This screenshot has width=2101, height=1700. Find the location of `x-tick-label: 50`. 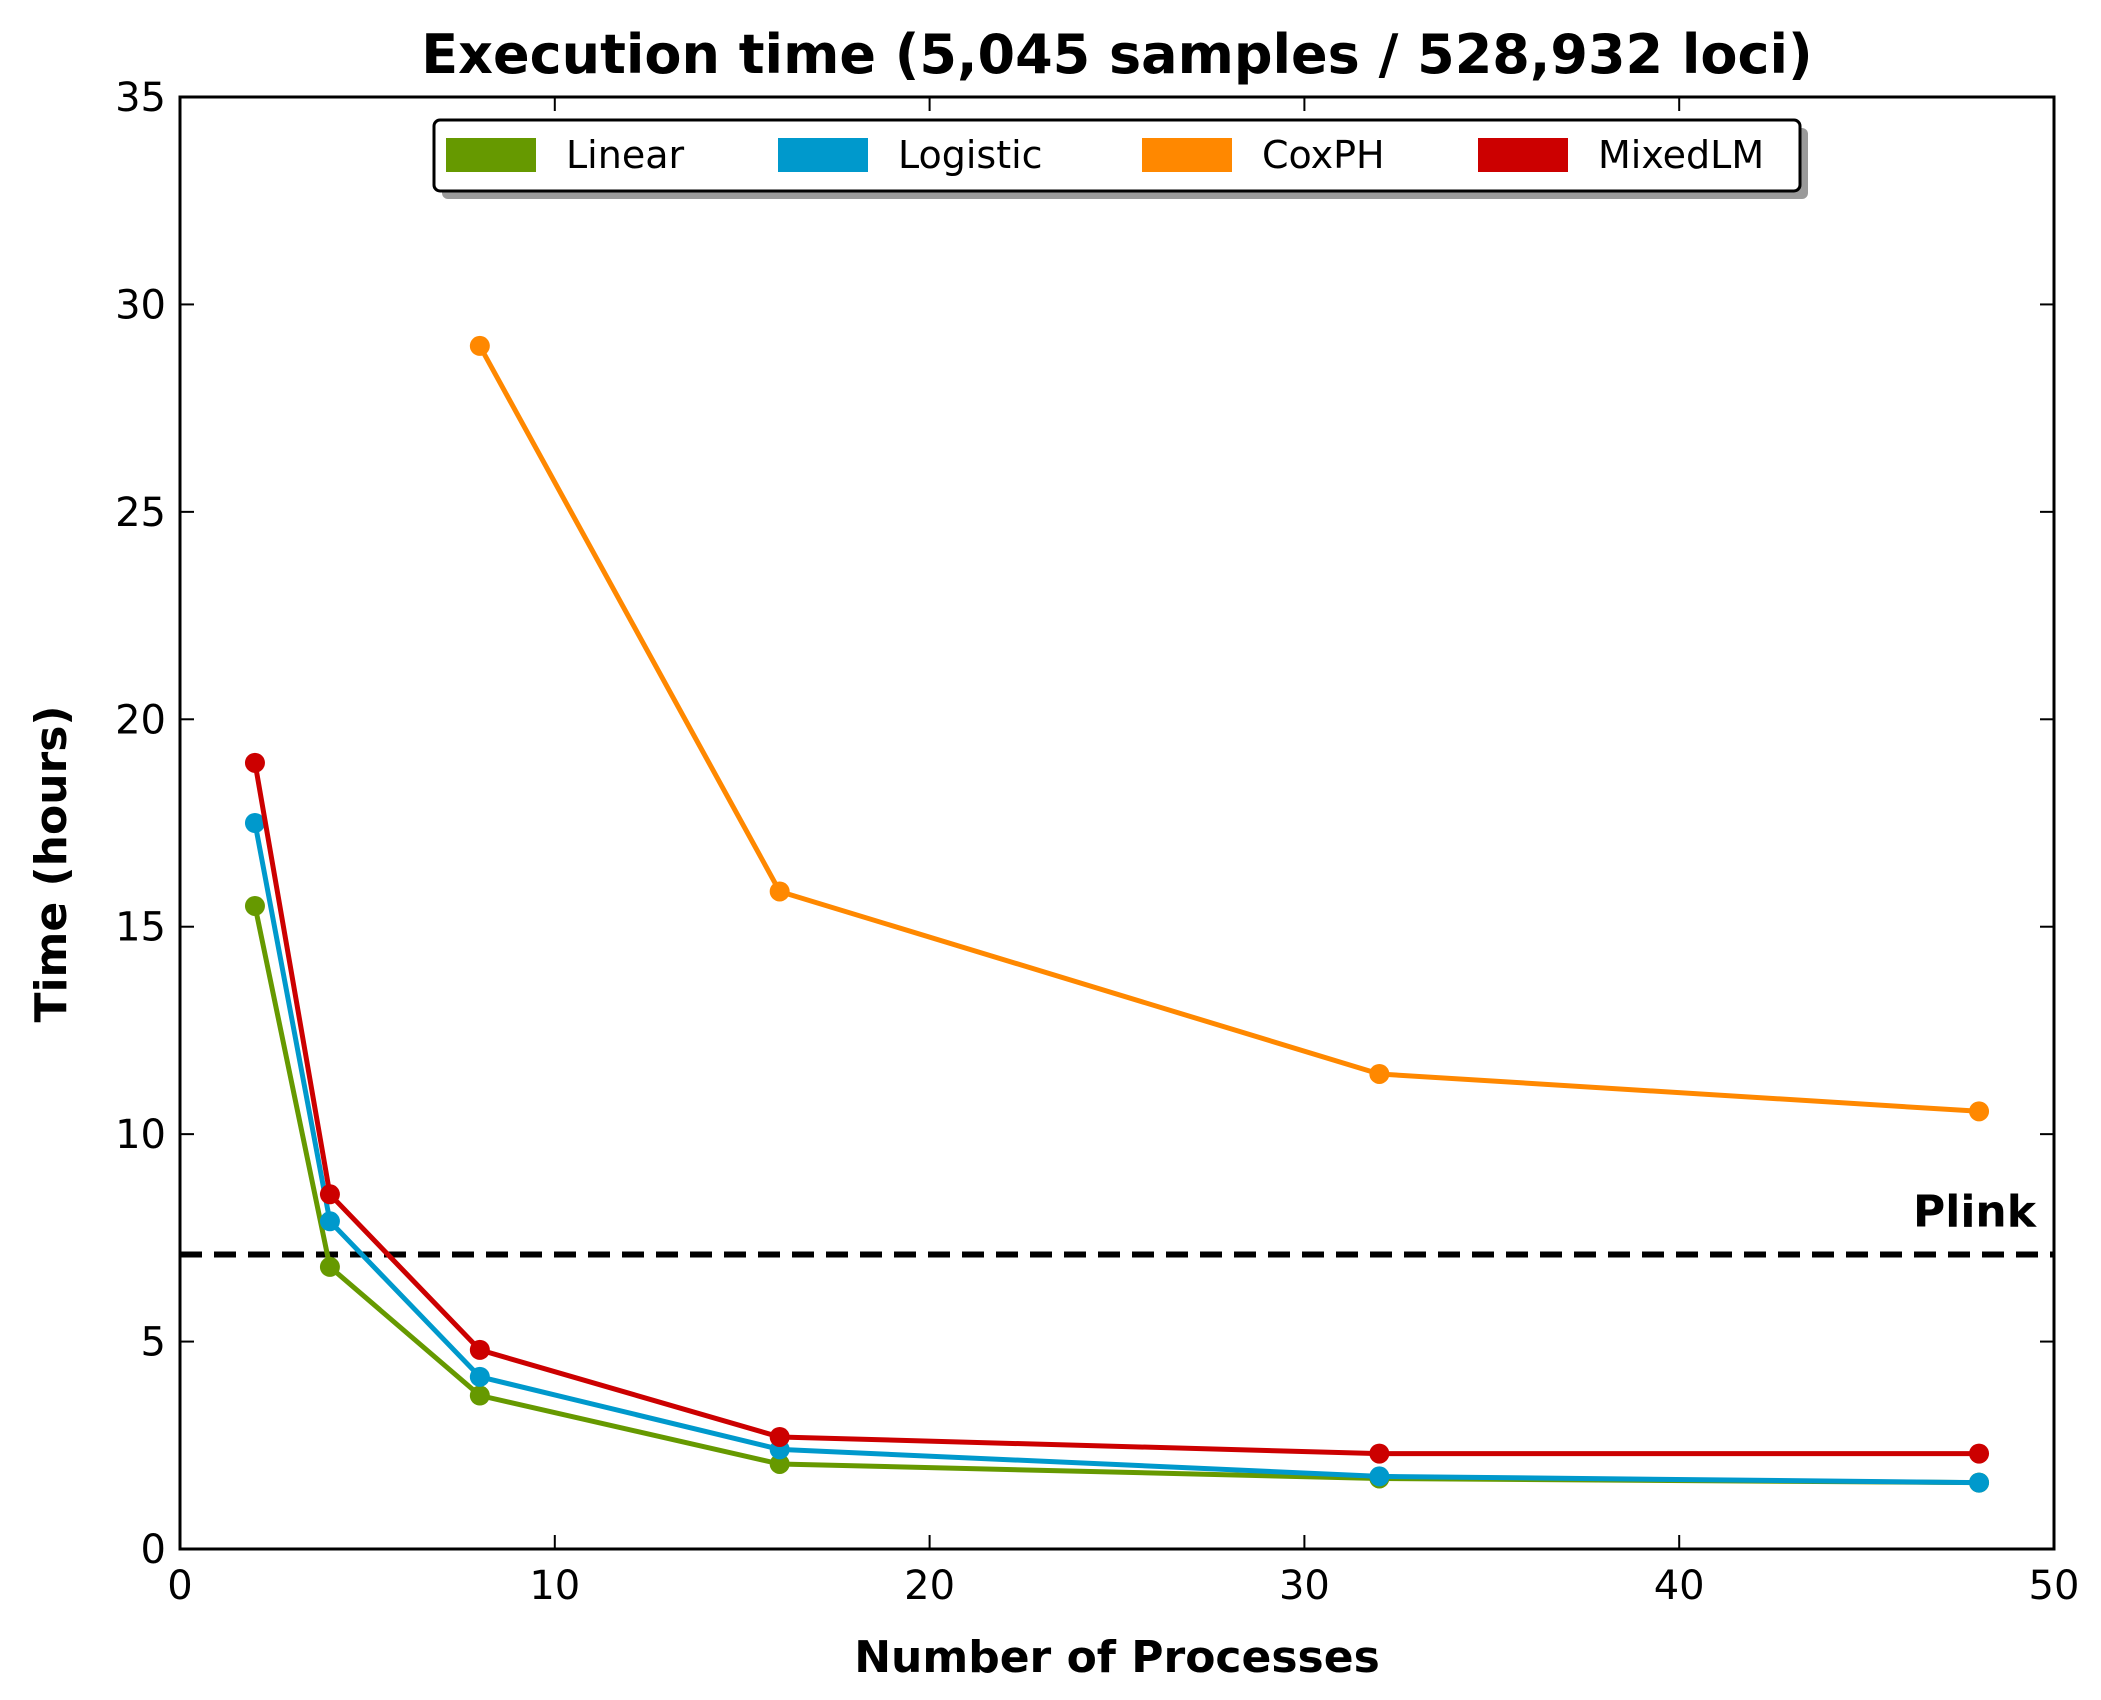

x-tick-label: 50 is located at coordinates (2054, 1586).